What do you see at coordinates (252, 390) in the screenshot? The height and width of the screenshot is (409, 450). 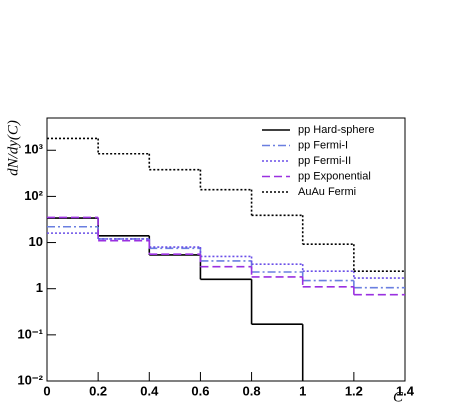 I see `x-tick-label: 0.8` at bounding box center [252, 390].